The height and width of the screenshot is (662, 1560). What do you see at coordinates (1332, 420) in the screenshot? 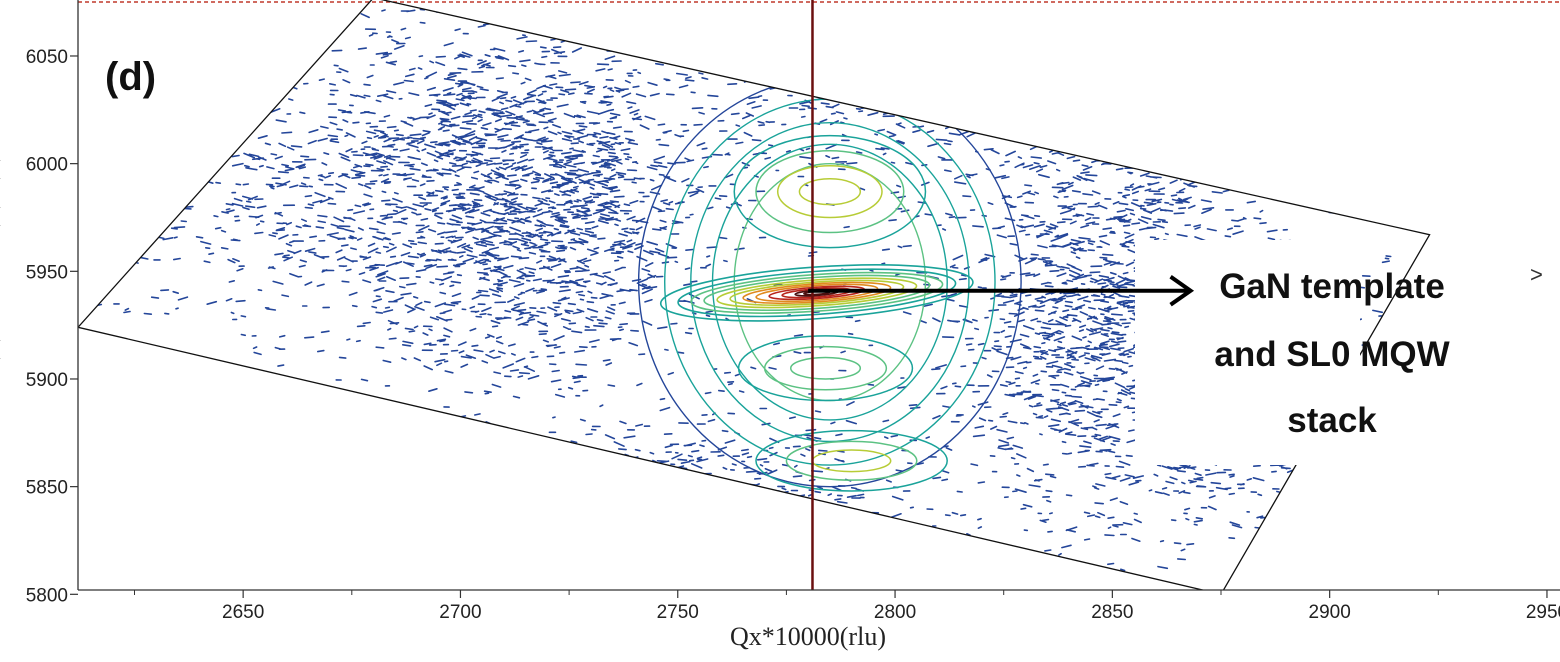
I see `annotation-line-3: stack` at bounding box center [1332, 420].